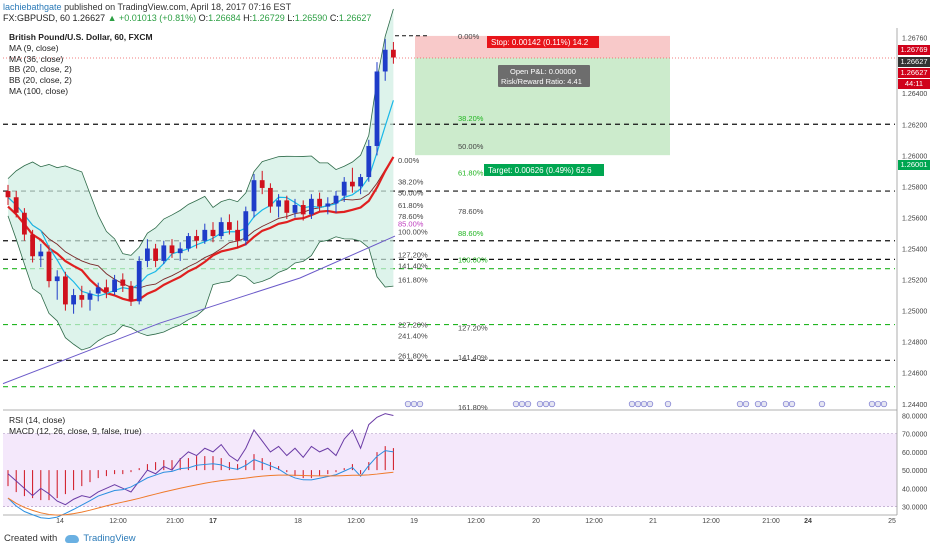 The image size is (932, 550). What do you see at coordinates (411, 205) in the screenshot?
I see `fib-lower-label: 61.80%` at bounding box center [411, 205].